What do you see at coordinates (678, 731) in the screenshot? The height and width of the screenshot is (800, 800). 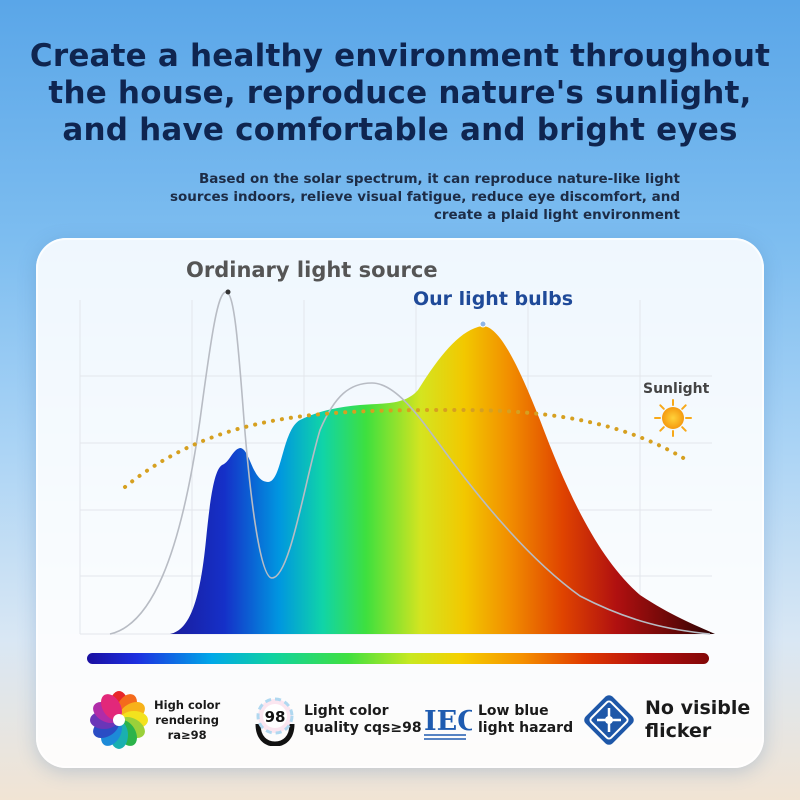 I see `feature-label-line: flicker` at bounding box center [678, 731].